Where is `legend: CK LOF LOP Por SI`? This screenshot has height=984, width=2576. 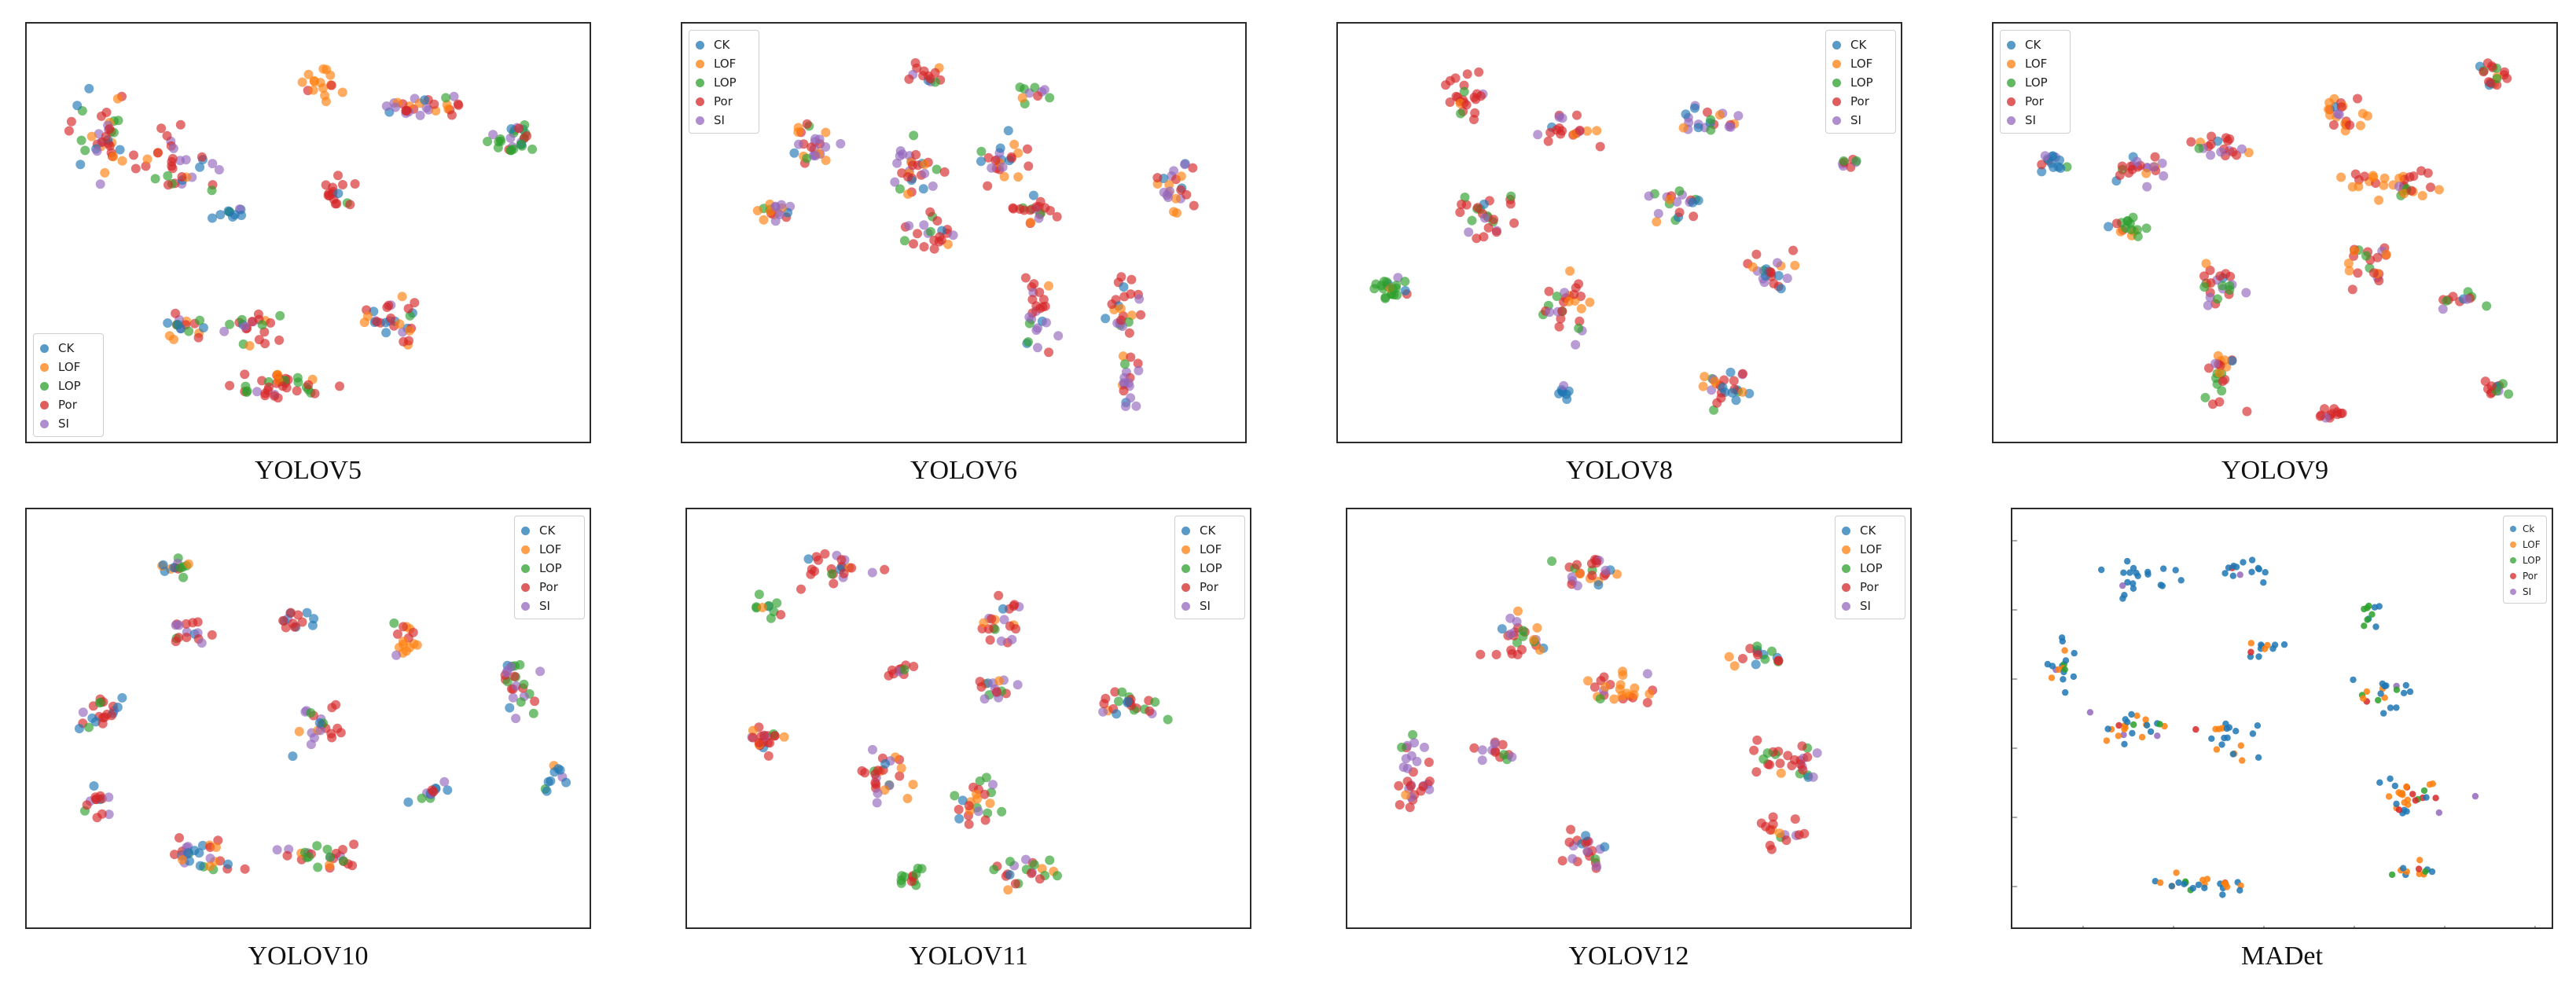
legend: CK LOF LOP Por SI is located at coordinates (2035, 82).